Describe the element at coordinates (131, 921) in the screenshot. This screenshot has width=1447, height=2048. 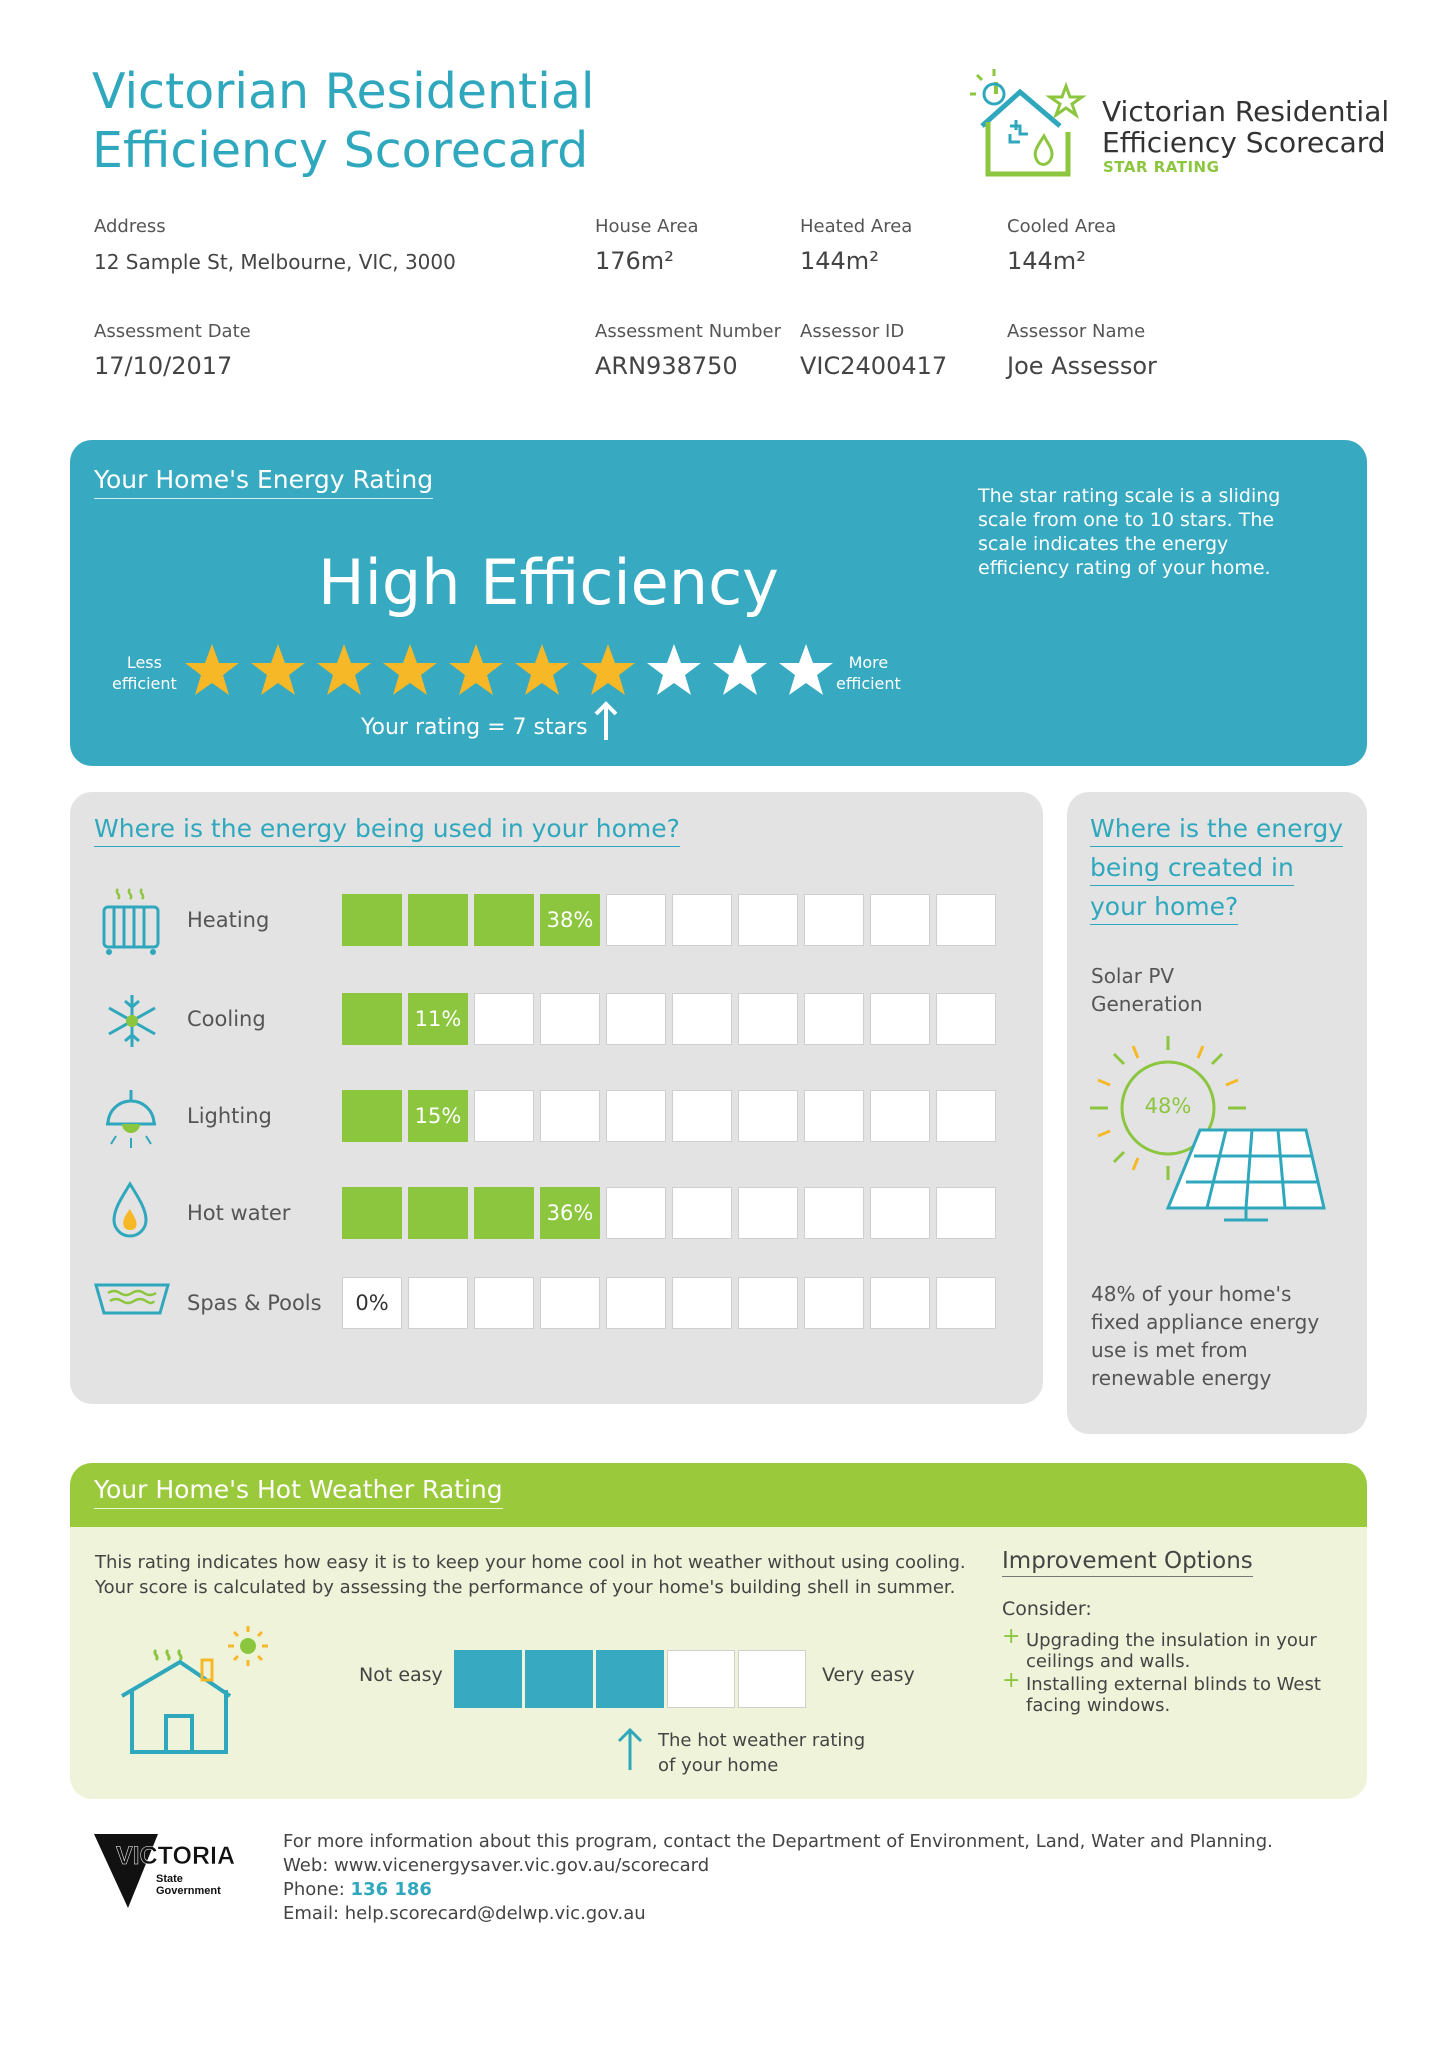
I see `heater-icon` at that location.